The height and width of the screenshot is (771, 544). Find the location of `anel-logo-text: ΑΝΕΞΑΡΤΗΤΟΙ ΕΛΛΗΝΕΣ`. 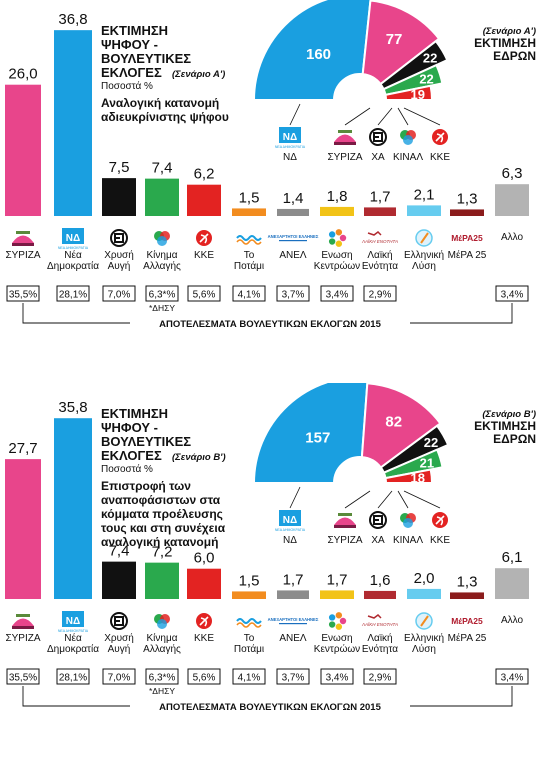

anel-logo-text: ΑΝΕΞΑΡΤΗΤΟΙ ΕΛΛΗΝΕΣ is located at coordinates (293, 619).